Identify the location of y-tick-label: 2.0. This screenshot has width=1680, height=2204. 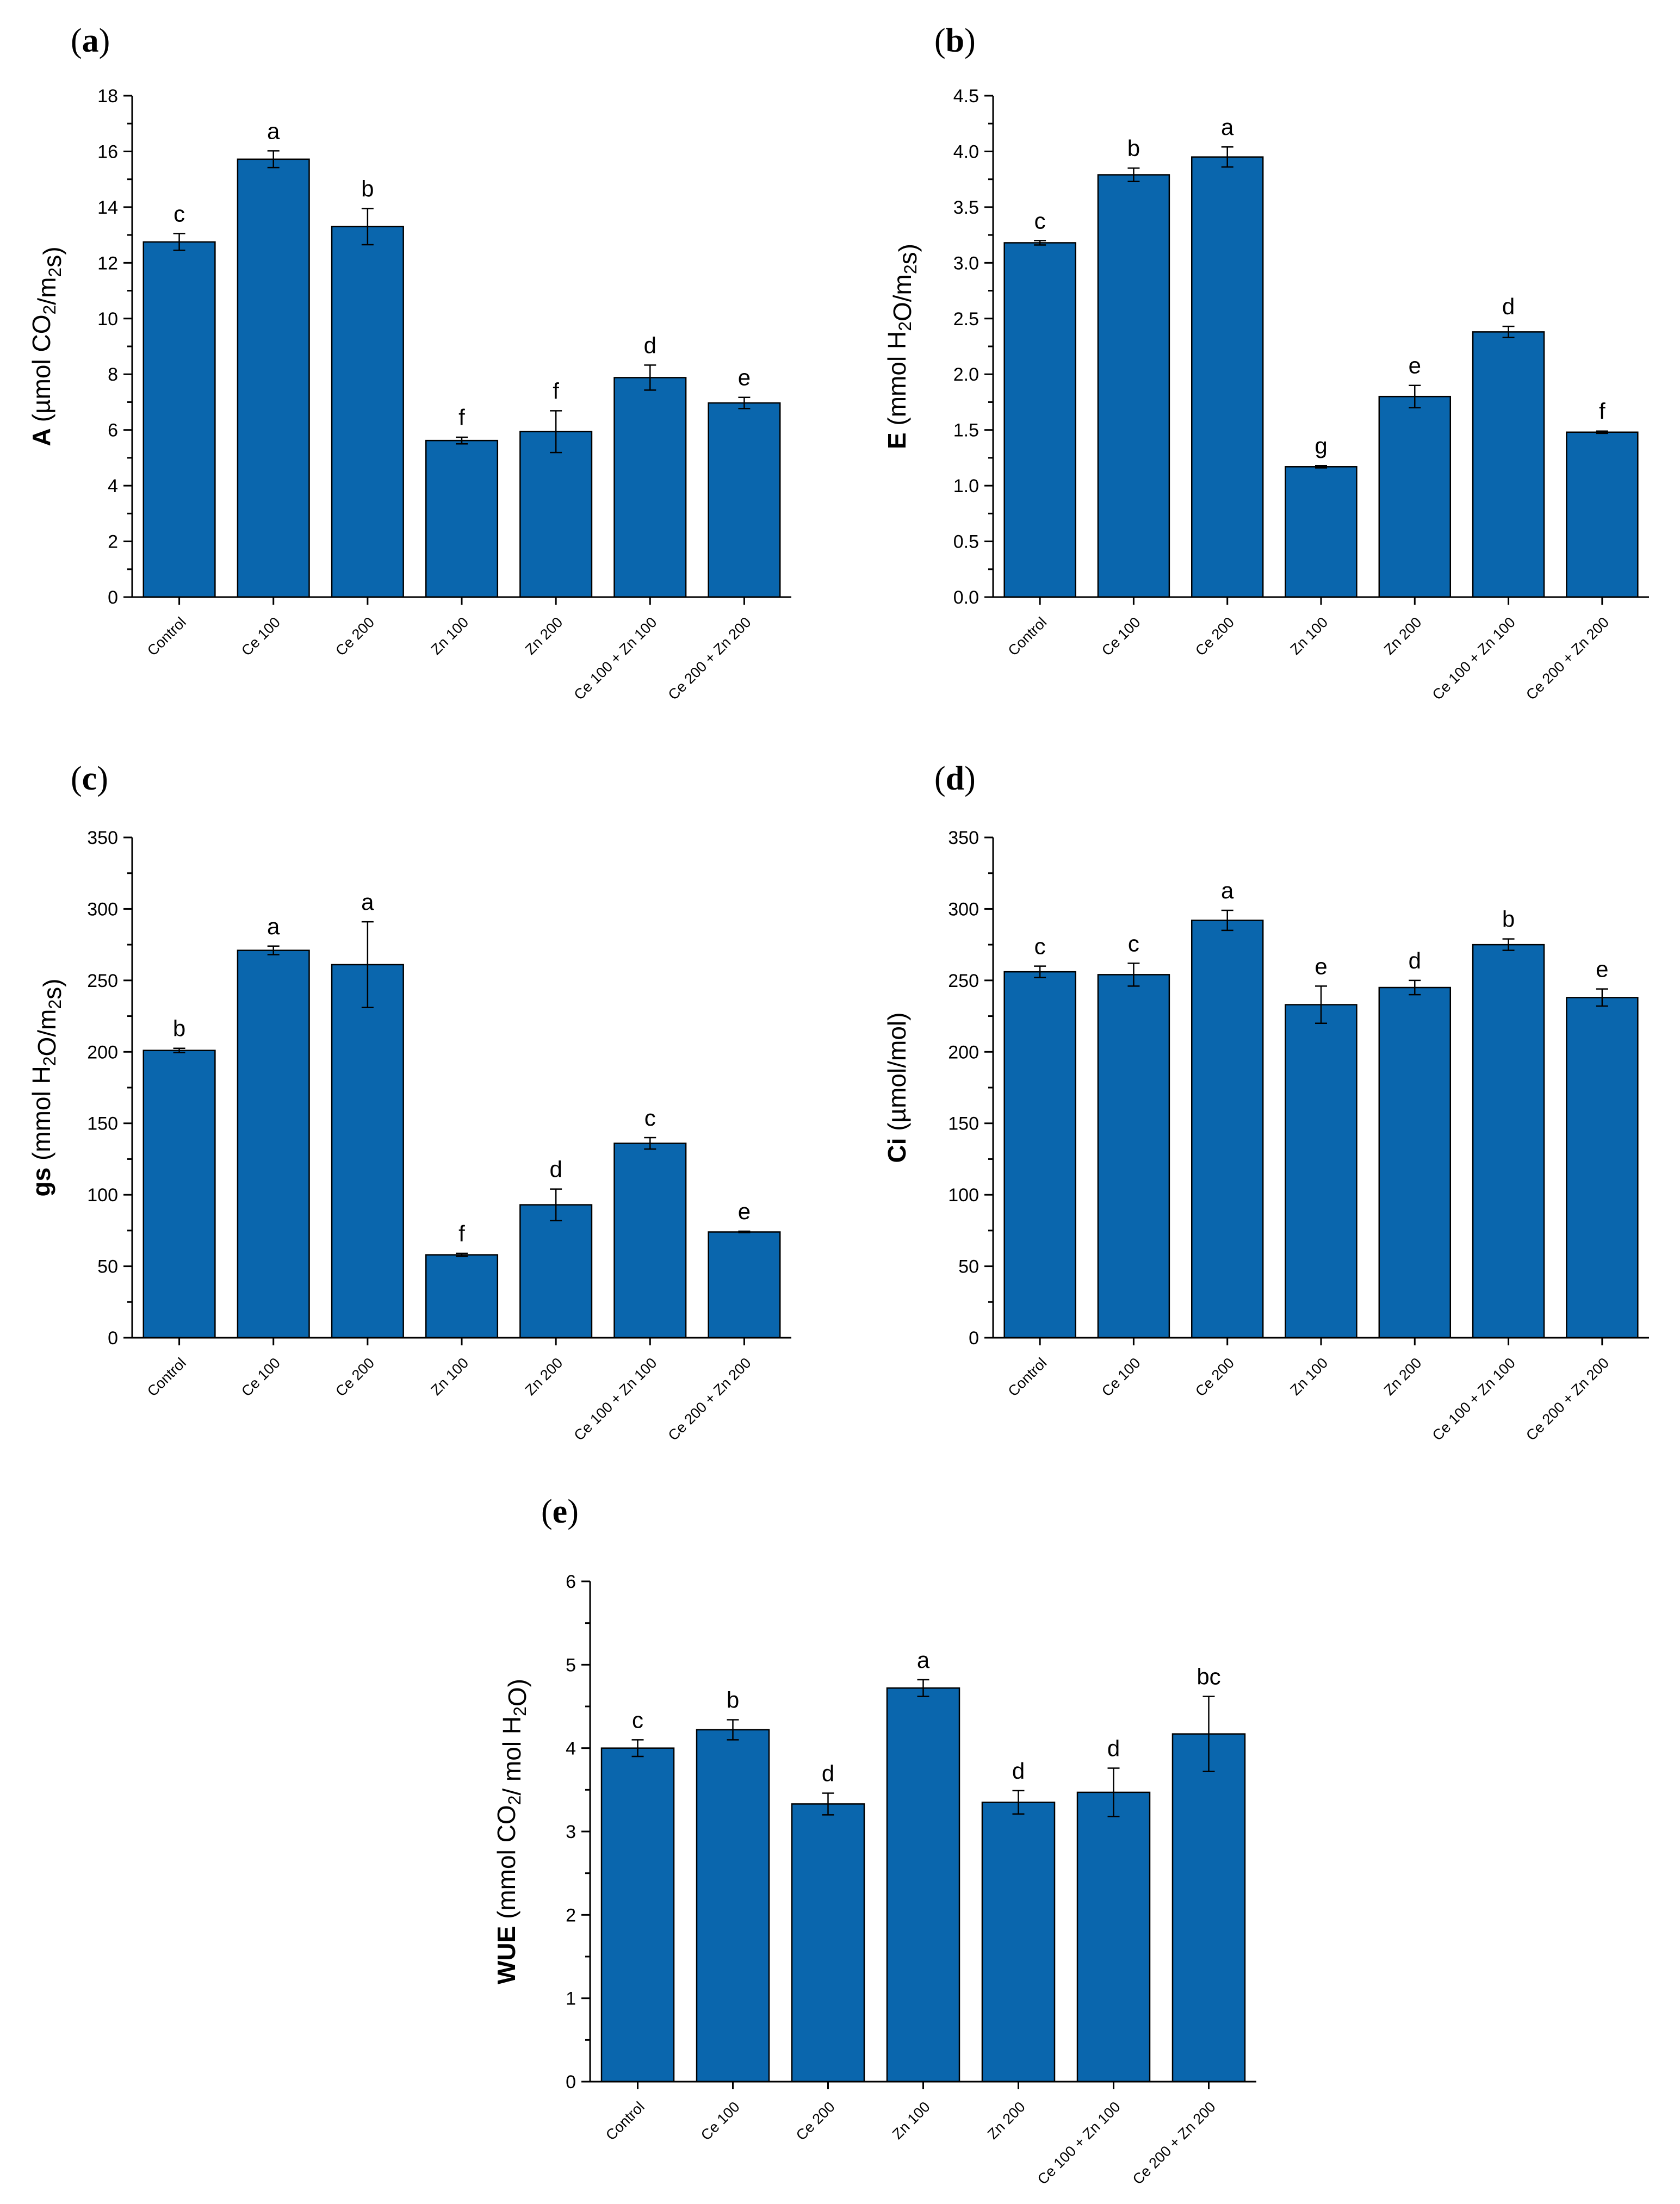
(966, 374).